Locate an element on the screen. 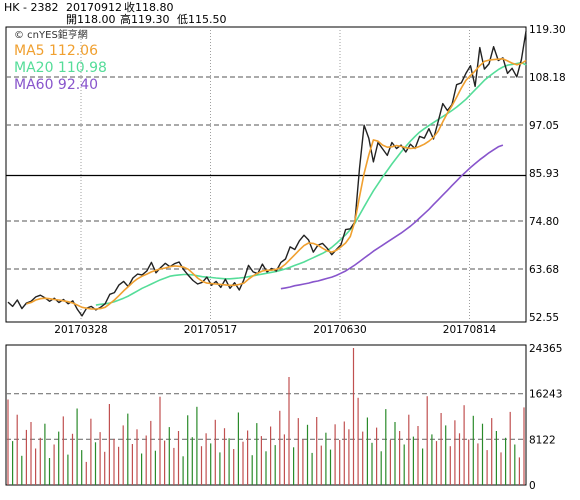  close-label: 收118.80 is located at coordinates (149, 7).